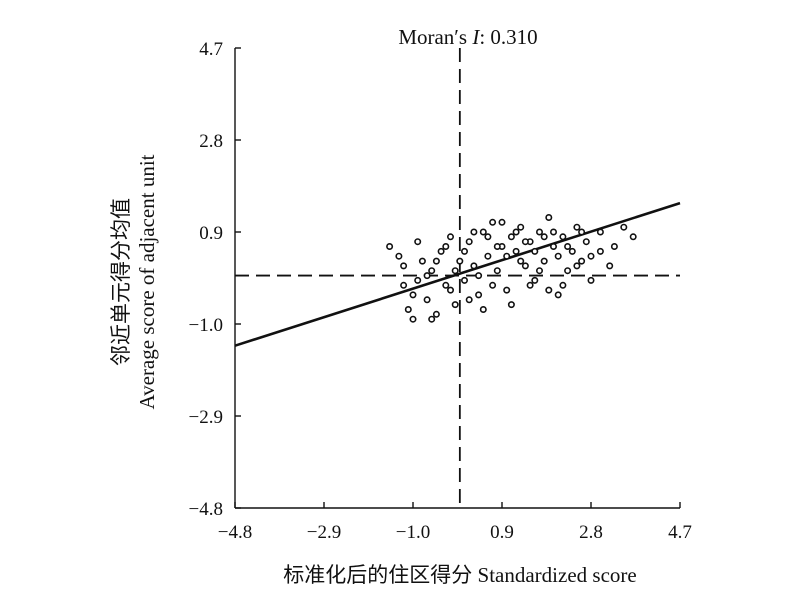 The width and height of the screenshot is (800, 602). What do you see at coordinates (459, 575) in the screenshot?
I see `x-axis-label: 标准化后的住区得分 Standardized score` at bounding box center [459, 575].